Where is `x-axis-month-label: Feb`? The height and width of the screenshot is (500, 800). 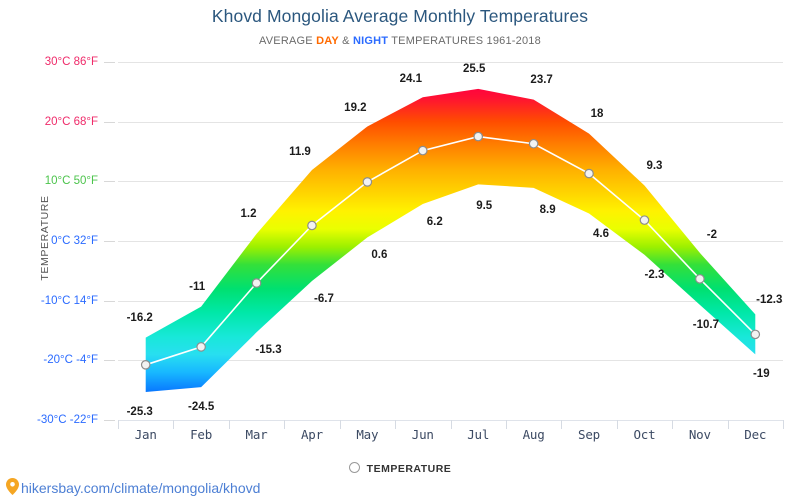
x-axis-month-label: Feb is located at coordinates (201, 434).